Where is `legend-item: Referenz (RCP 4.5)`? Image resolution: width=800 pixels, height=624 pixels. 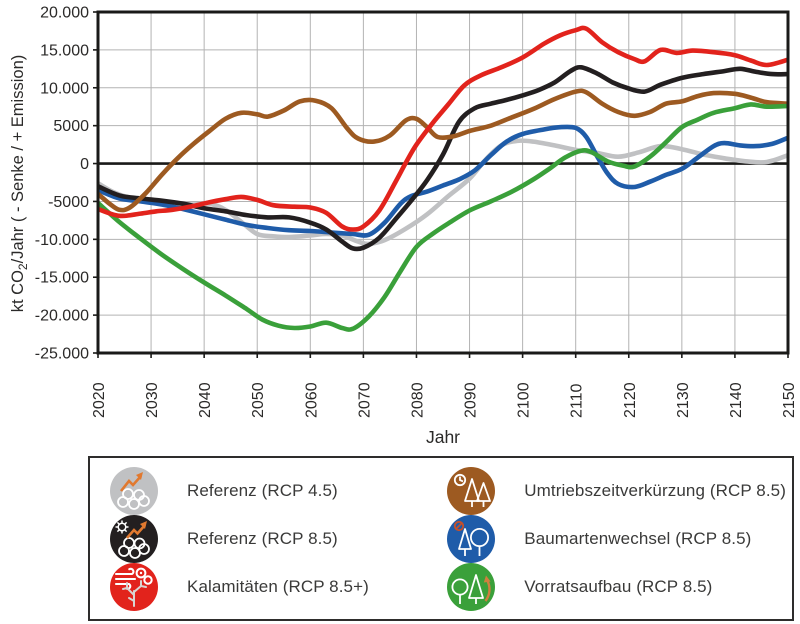
legend-item: Referenz (RCP 4.5) is located at coordinates (278, 491).